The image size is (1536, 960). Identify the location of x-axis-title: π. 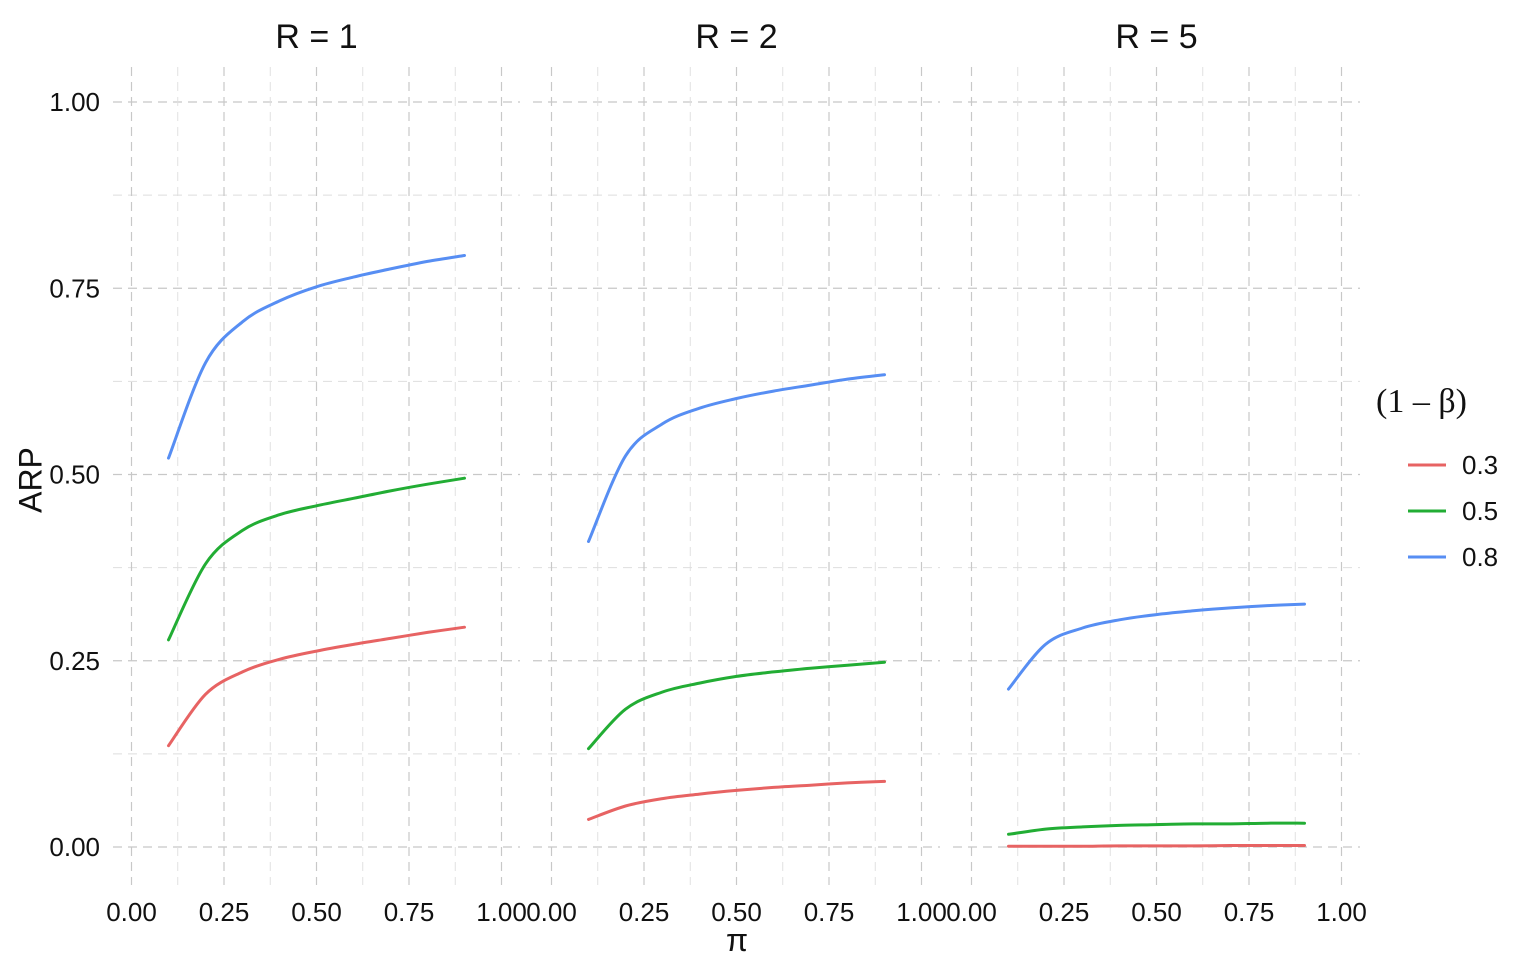
(737, 940).